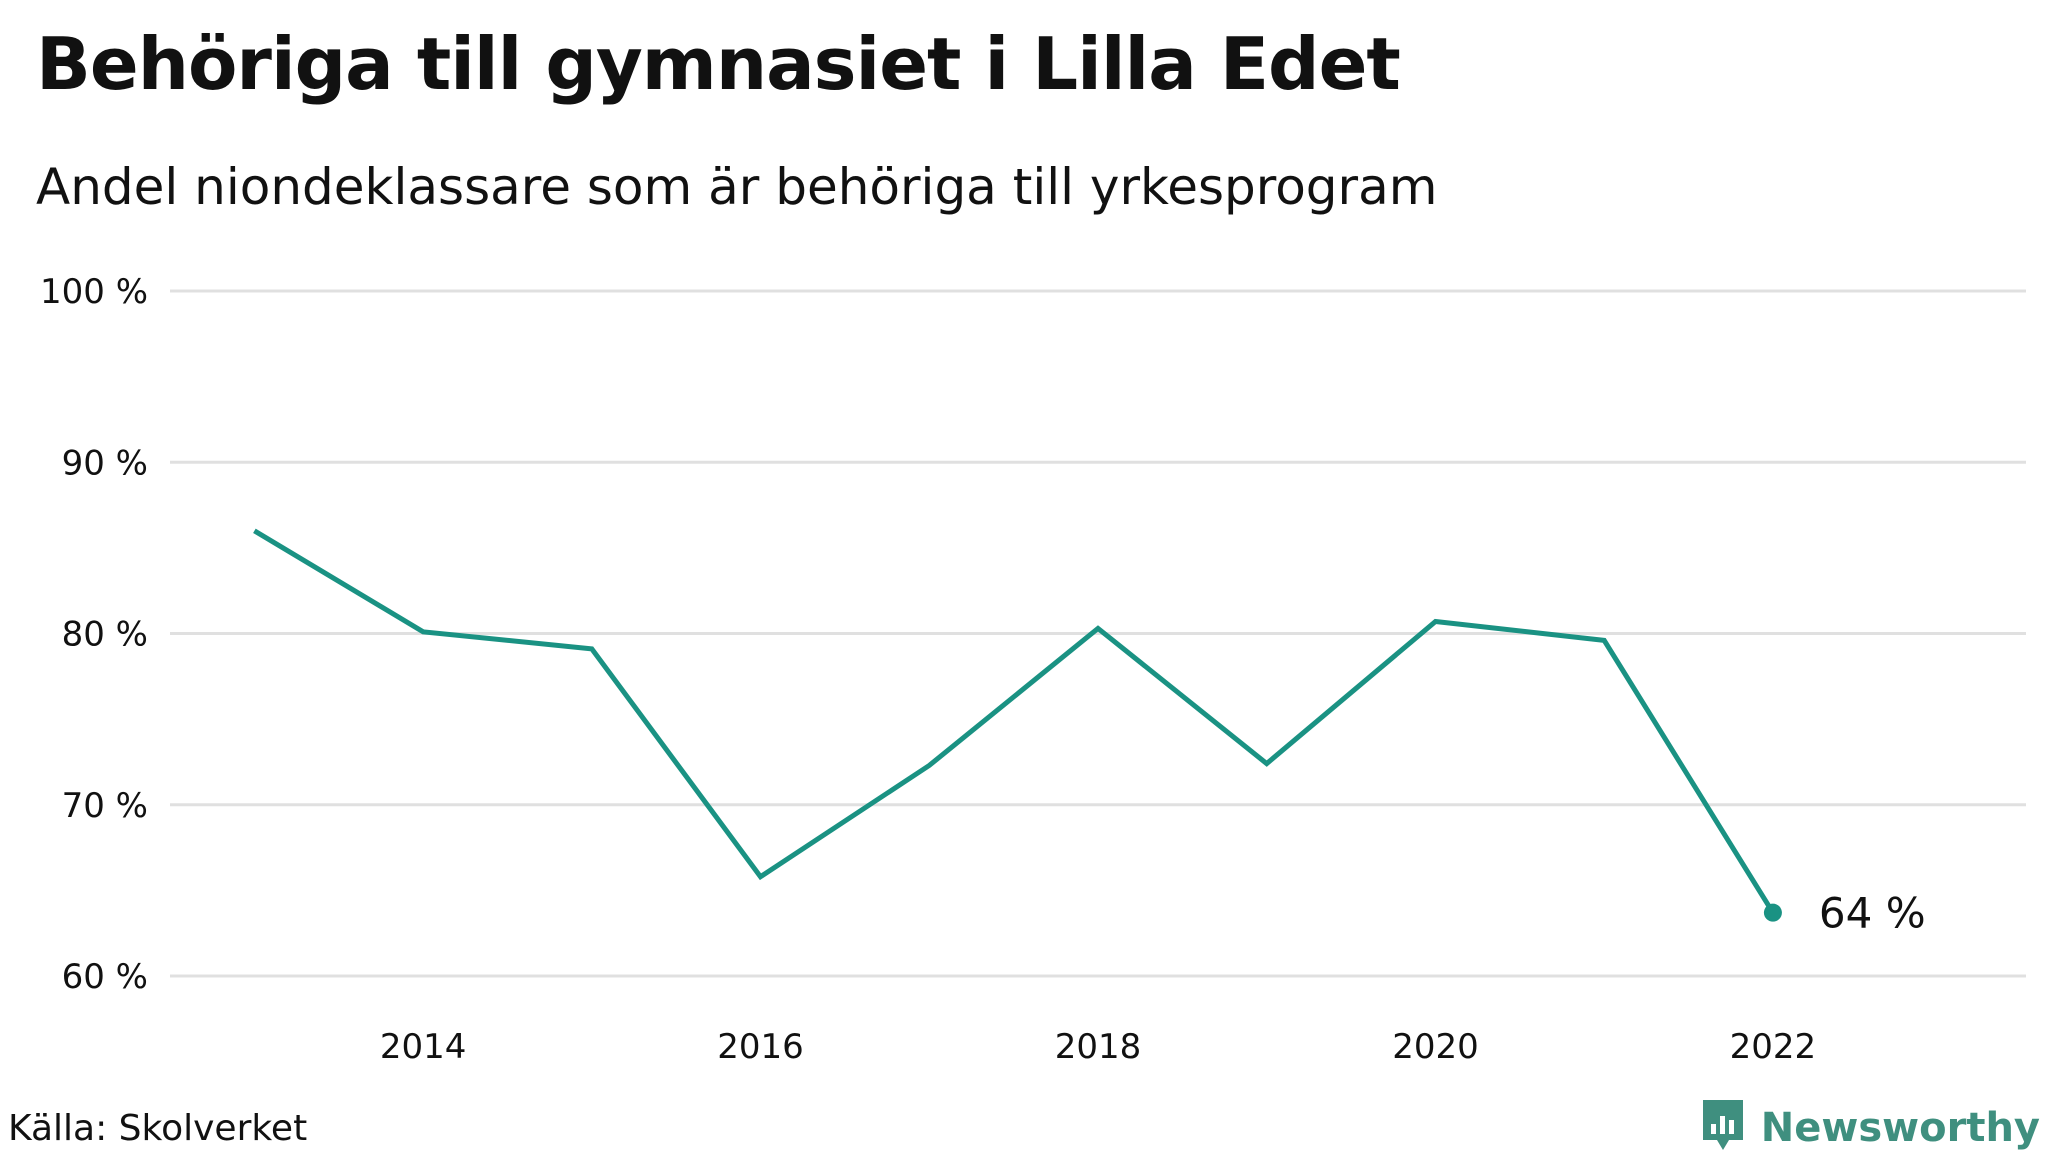 Image resolution: width=2048 pixels, height=1158 pixels. I want to click on y-axis-labels: 100 % 90 % 80 % 70 % 60 %, so click(94, 634).